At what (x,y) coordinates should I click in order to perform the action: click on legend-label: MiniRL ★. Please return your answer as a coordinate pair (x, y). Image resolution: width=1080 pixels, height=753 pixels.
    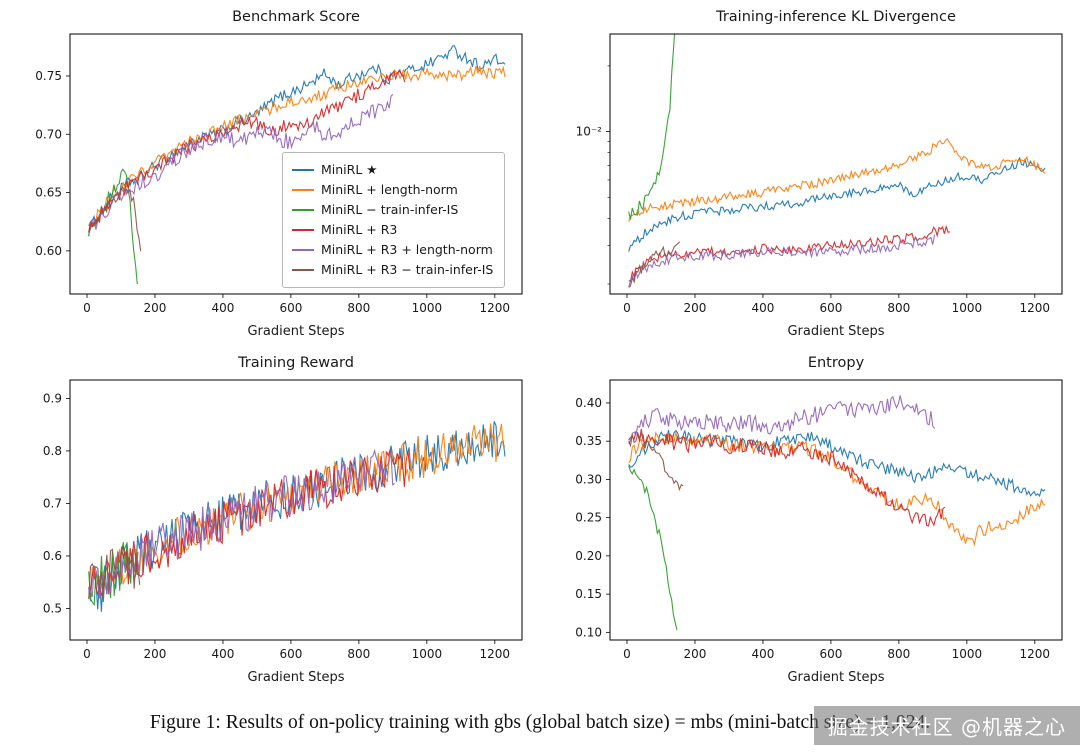
    Looking at the image, I should click on (349, 169).